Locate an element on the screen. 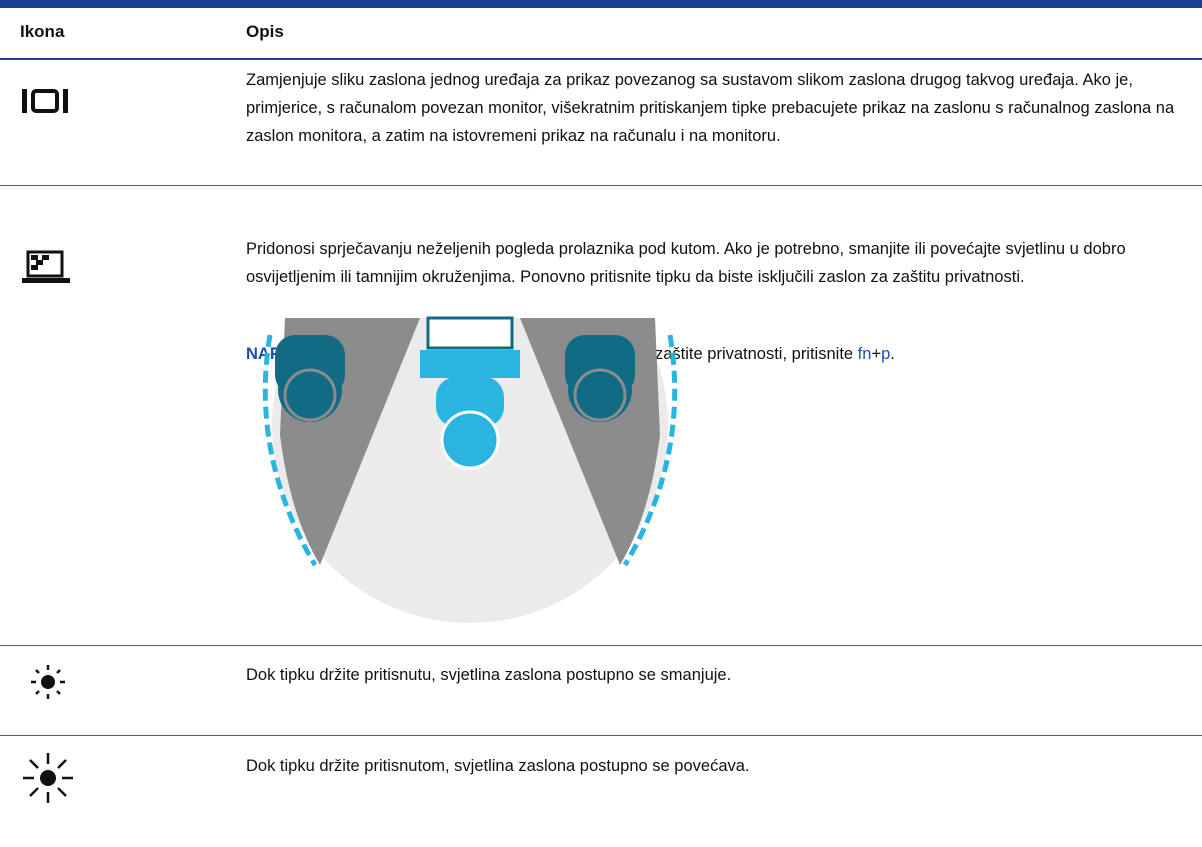 The width and height of the screenshot is (1202, 847). period: . is located at coordinates (892, 354).